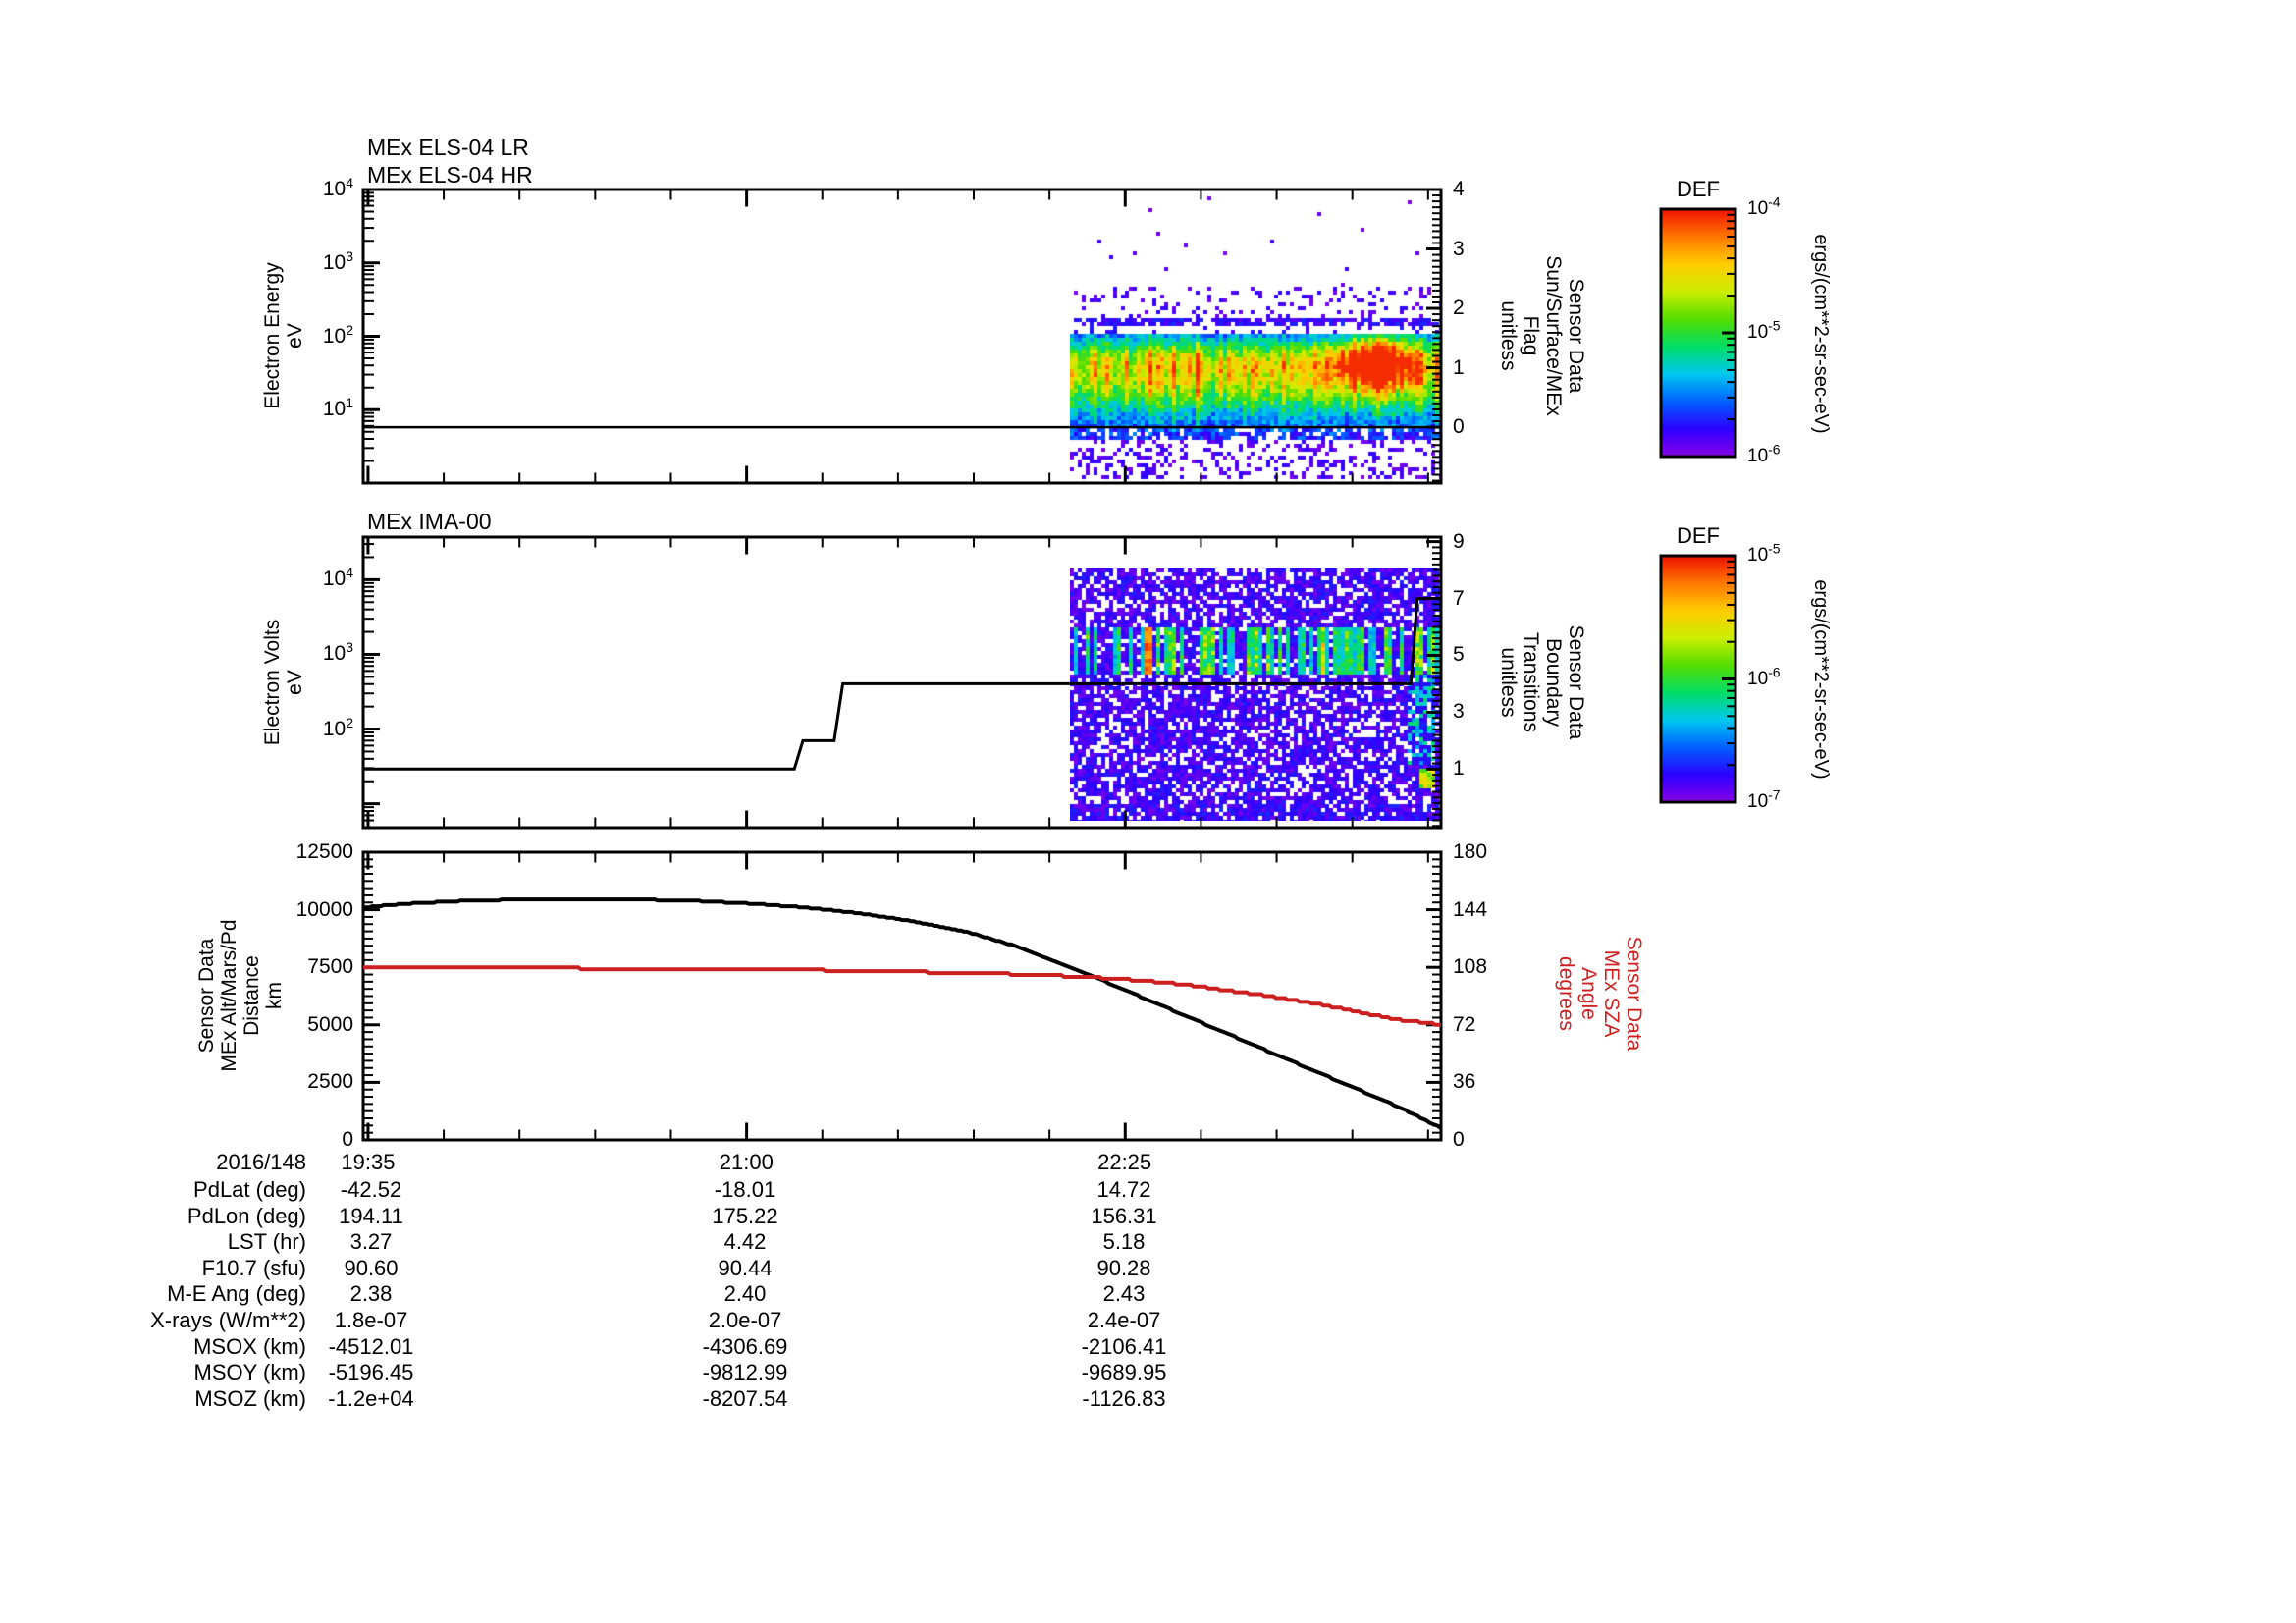 This screenshot has height=1623, width=2296. What do you see at coordinates (430, 522) in the screenshot?
I see `ima-title: MEx IMA-00` at bounding box center [430, 522].